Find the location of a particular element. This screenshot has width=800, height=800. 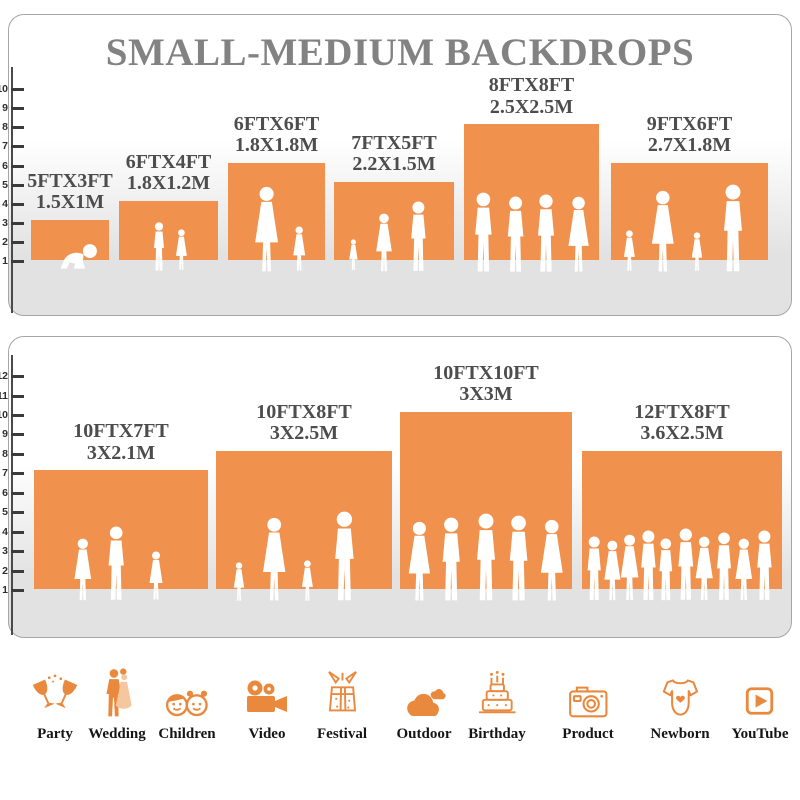

category-video: Video is located at coordinates (267, 701).